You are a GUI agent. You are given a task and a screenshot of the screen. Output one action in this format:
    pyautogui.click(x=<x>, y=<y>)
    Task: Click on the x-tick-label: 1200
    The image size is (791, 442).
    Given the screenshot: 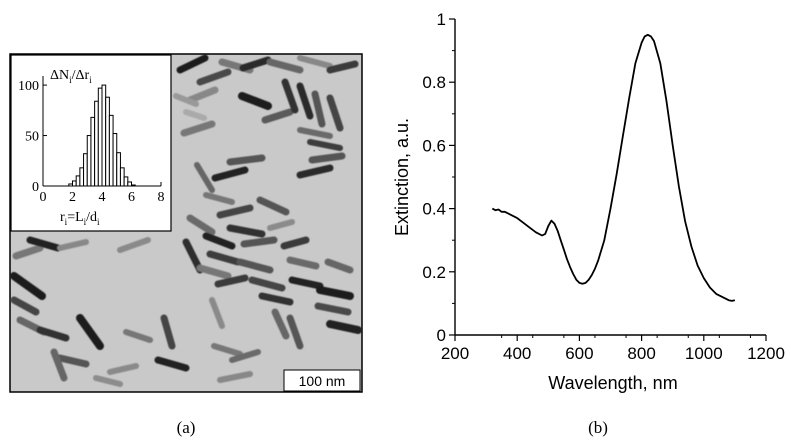 What is the action you would take?
    pyautogui.click(x=766, y=353)
    